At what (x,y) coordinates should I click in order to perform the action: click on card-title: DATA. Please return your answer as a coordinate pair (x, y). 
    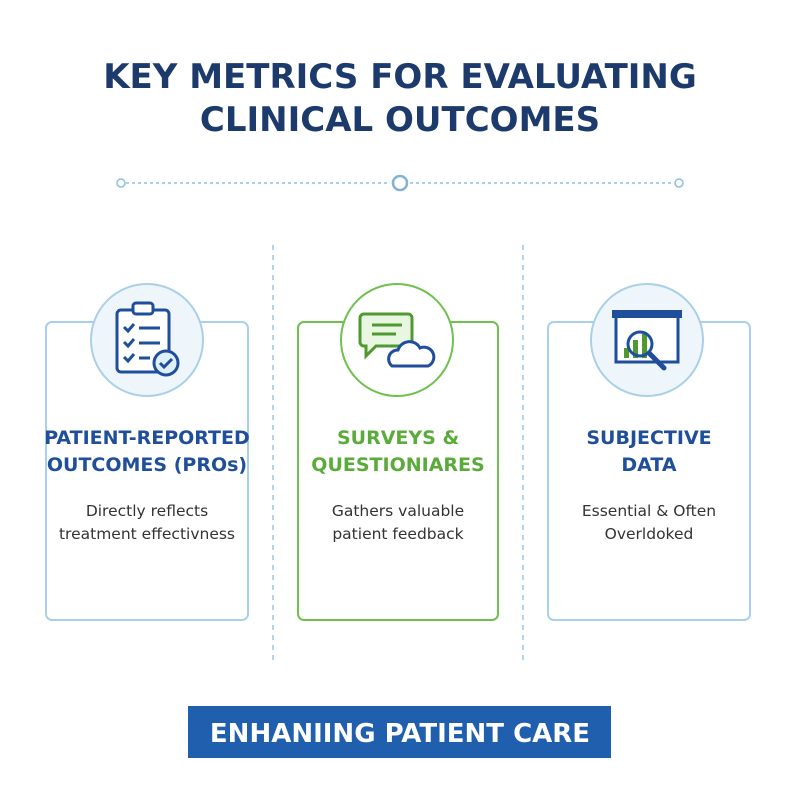
    Looking at the image, I should click on (648, 465).